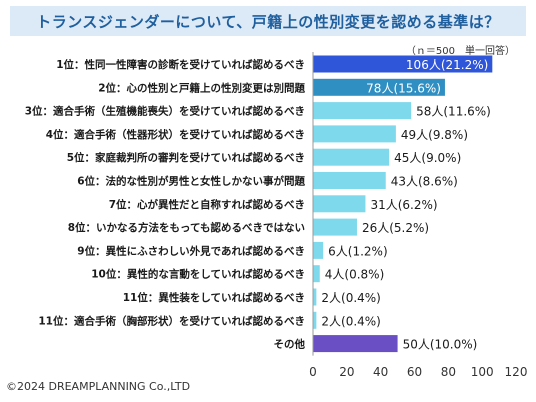 The image size is (536, 402). I want to click on x-tick-label: 20, so click(346, 372).